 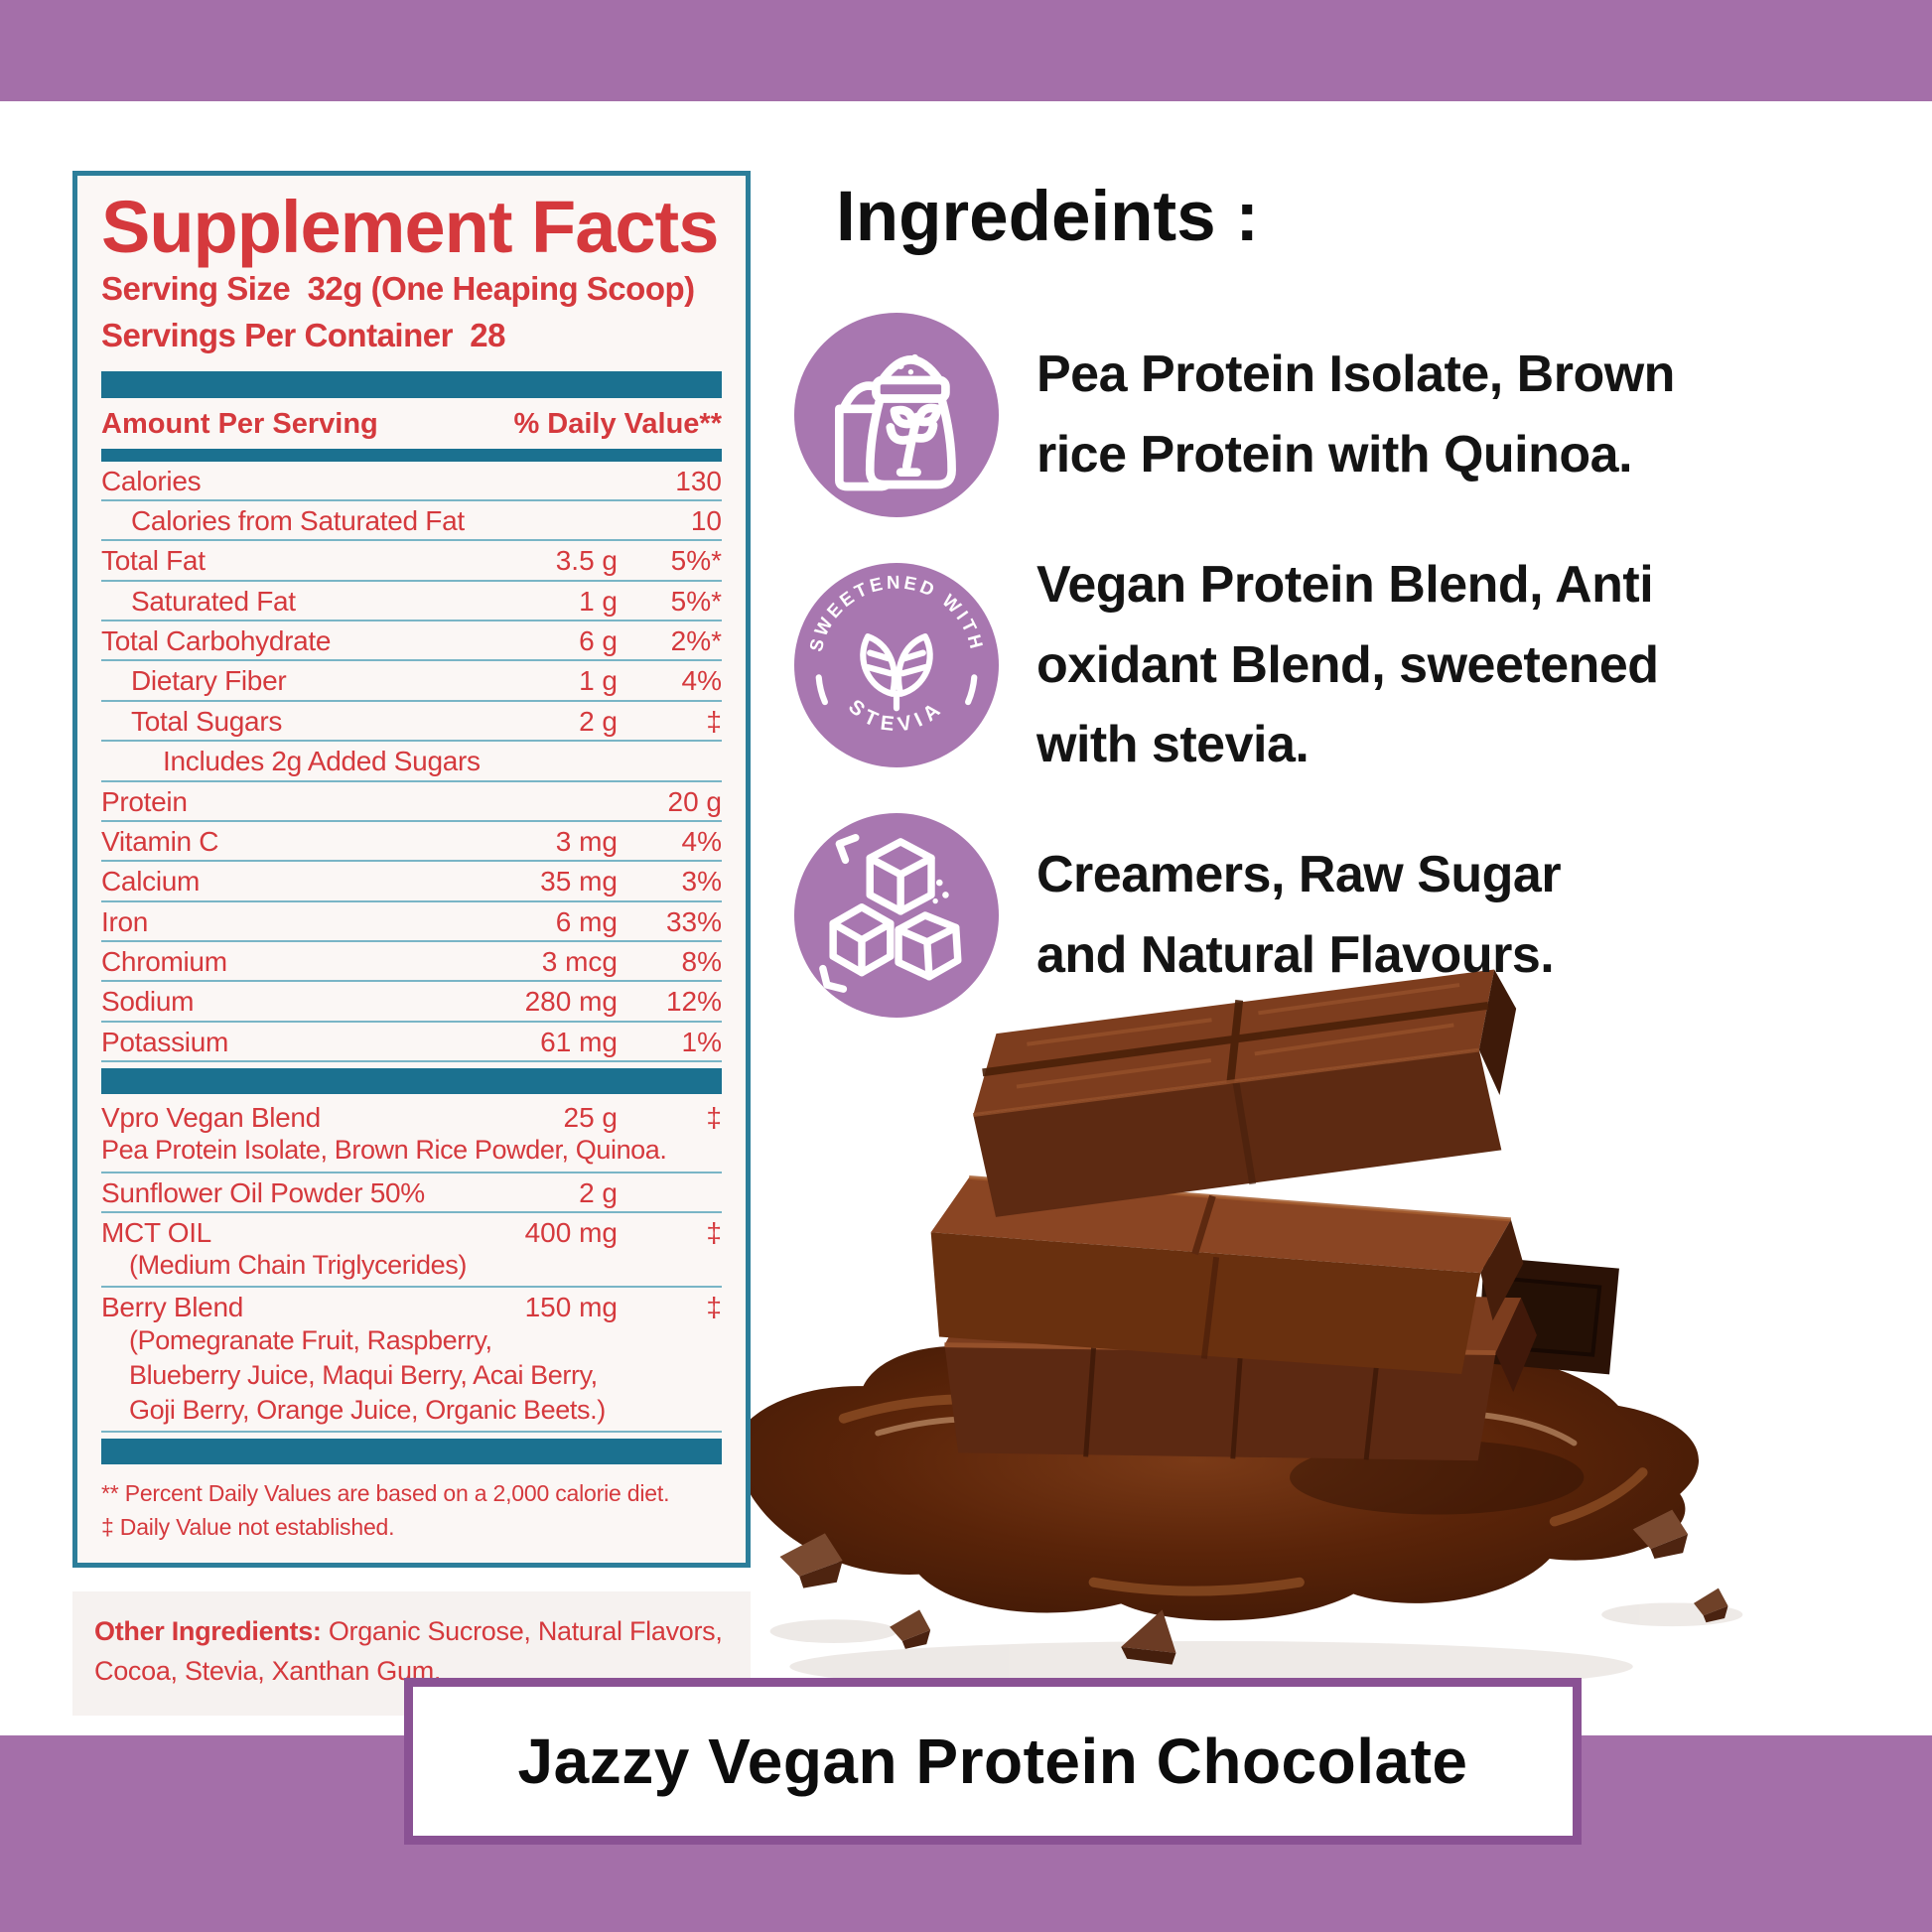 What do you see at coordinates (696, 641) in the screenshot?
I see `row-daily-value: 2%*` at bounding box center [696, 641].